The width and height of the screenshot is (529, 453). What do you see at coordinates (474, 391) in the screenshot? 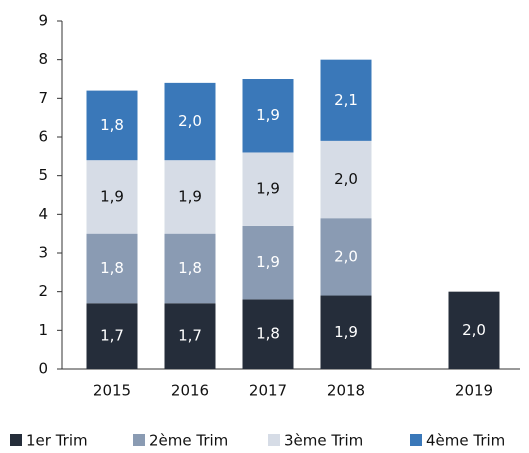
I see `x-tick-label: 2019` at bounding box center [474, 391].